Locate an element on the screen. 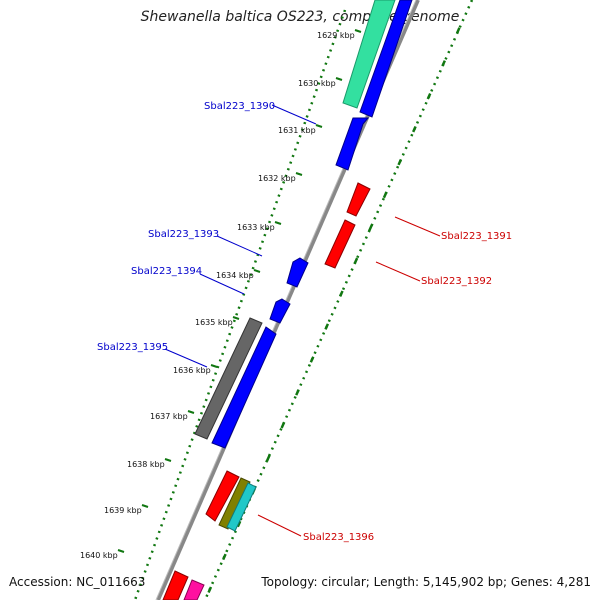 The image size is (600, 600). gene-label: Sbal223_1390 is located at coordinates (239, 106).